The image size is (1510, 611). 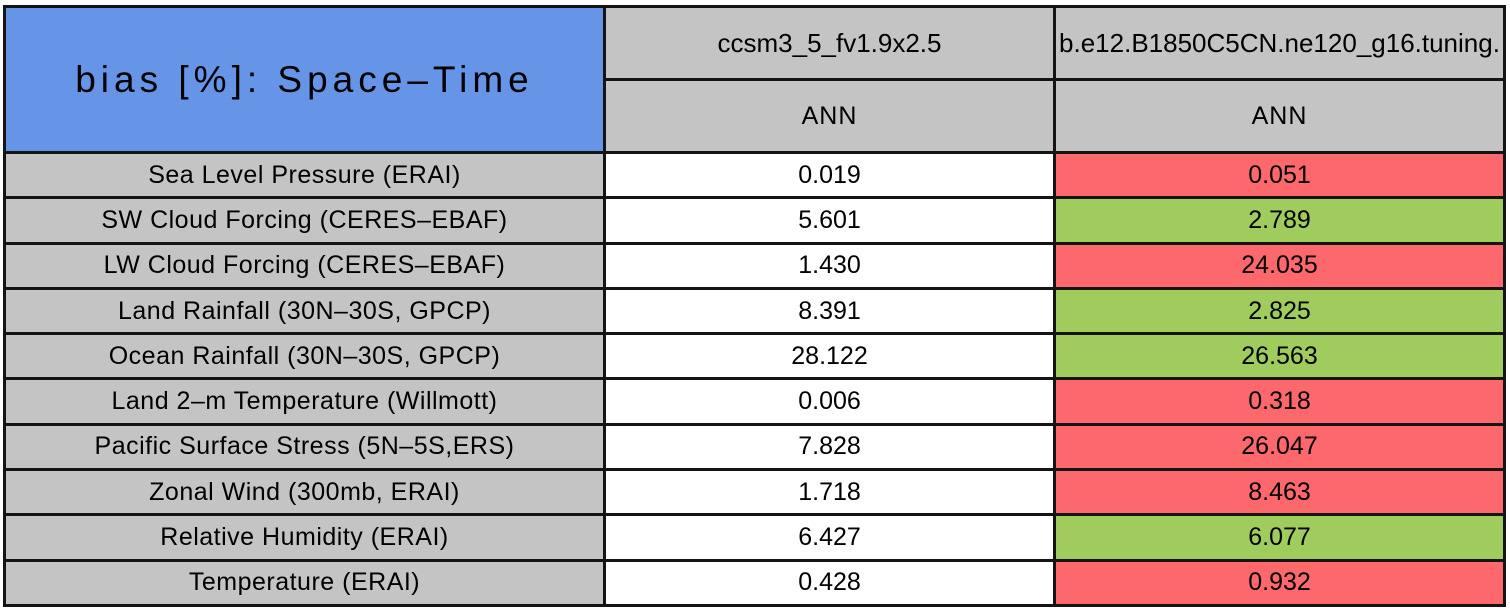 I want to click on value-cell-model1: 7.828, so click(x=829, y=447).